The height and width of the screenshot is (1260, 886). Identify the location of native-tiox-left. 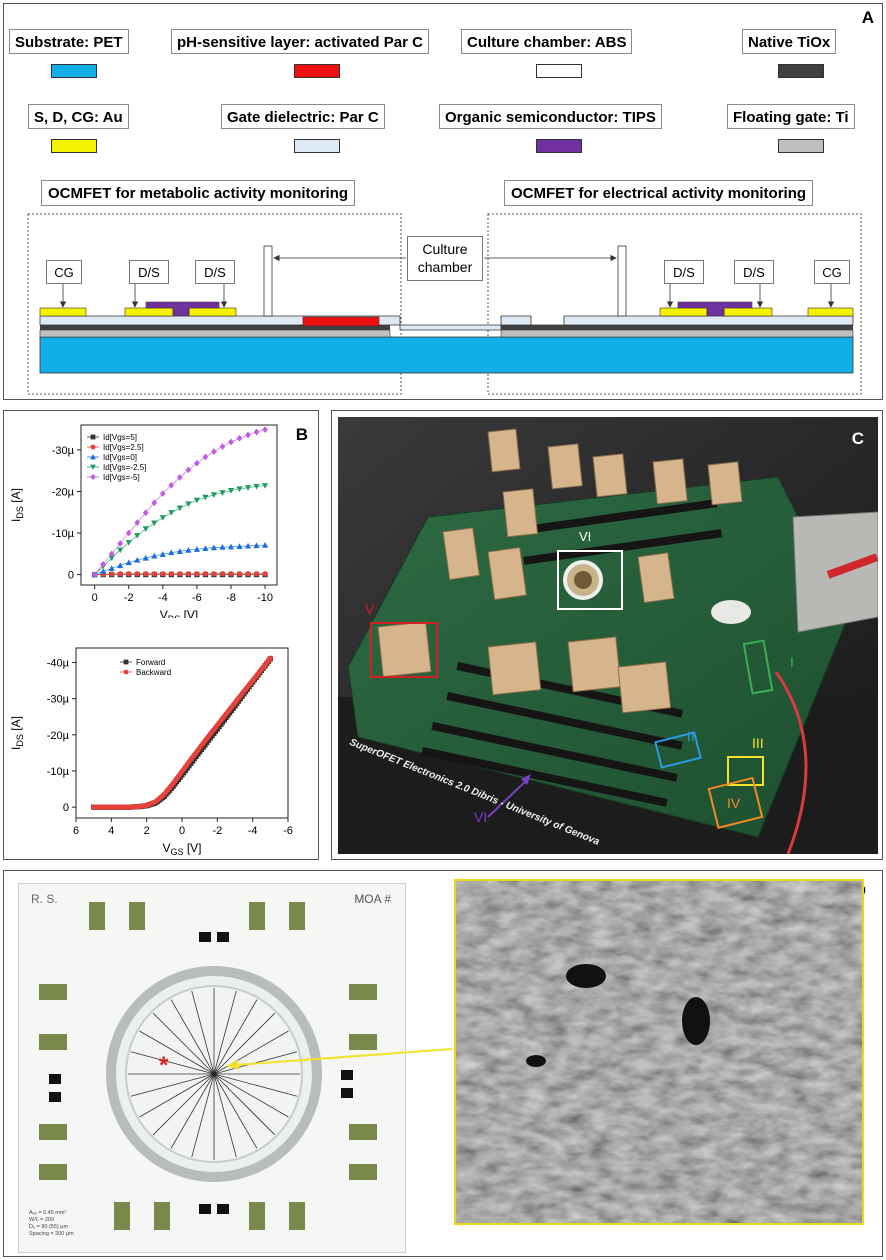
(215, 327).